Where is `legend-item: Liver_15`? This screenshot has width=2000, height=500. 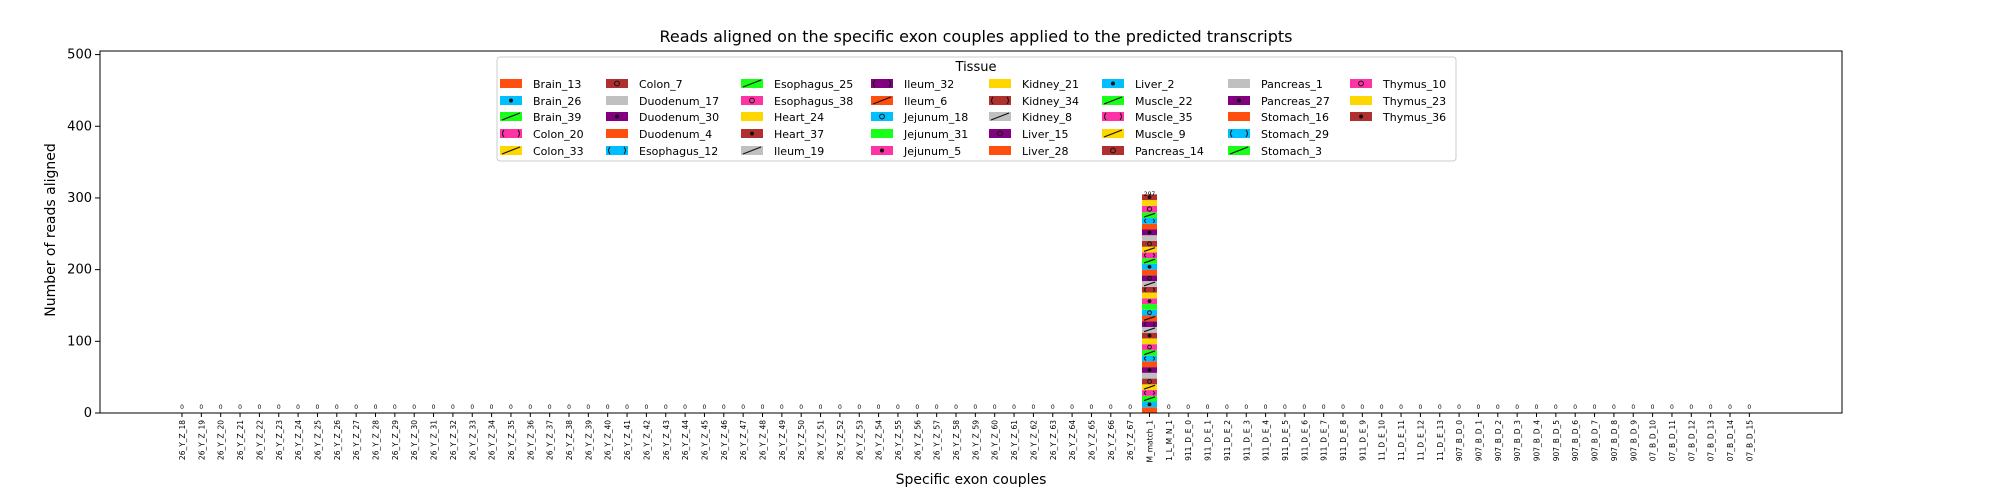 legend-item: Liver_15 is located at coordinates (1028, 134).